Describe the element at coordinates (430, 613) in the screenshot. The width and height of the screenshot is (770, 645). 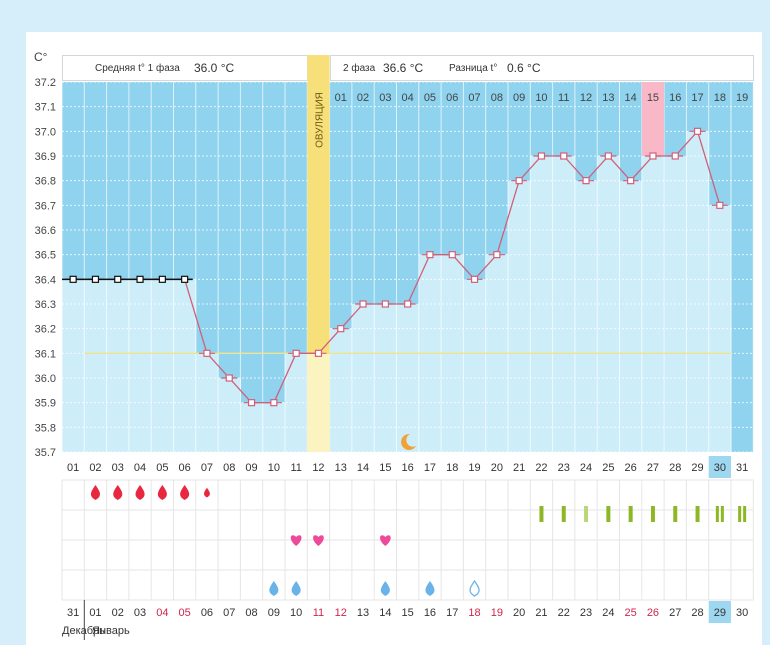
I see `calendar-day-label: 16` at that location.